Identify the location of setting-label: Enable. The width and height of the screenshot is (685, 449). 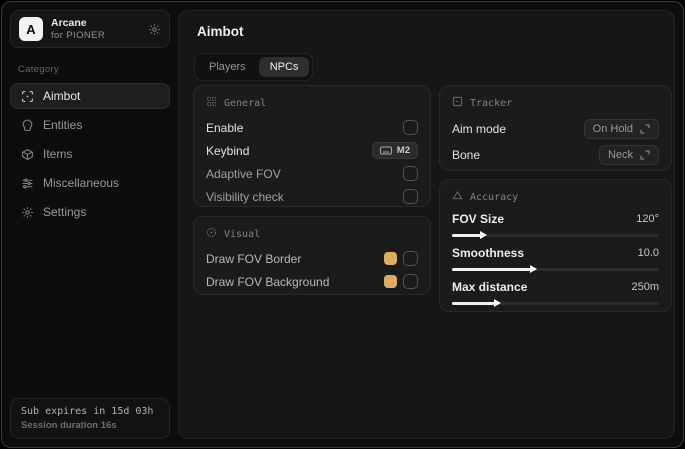
(225, 127).